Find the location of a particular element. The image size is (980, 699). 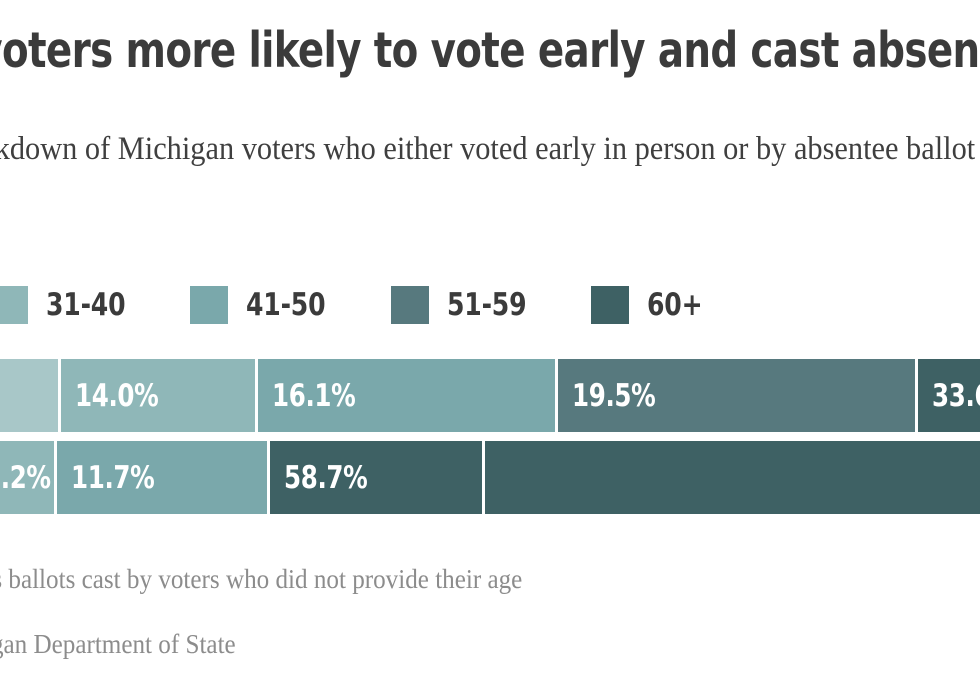

legend-item-60-: 60+ is located at coordinates (649, 305).